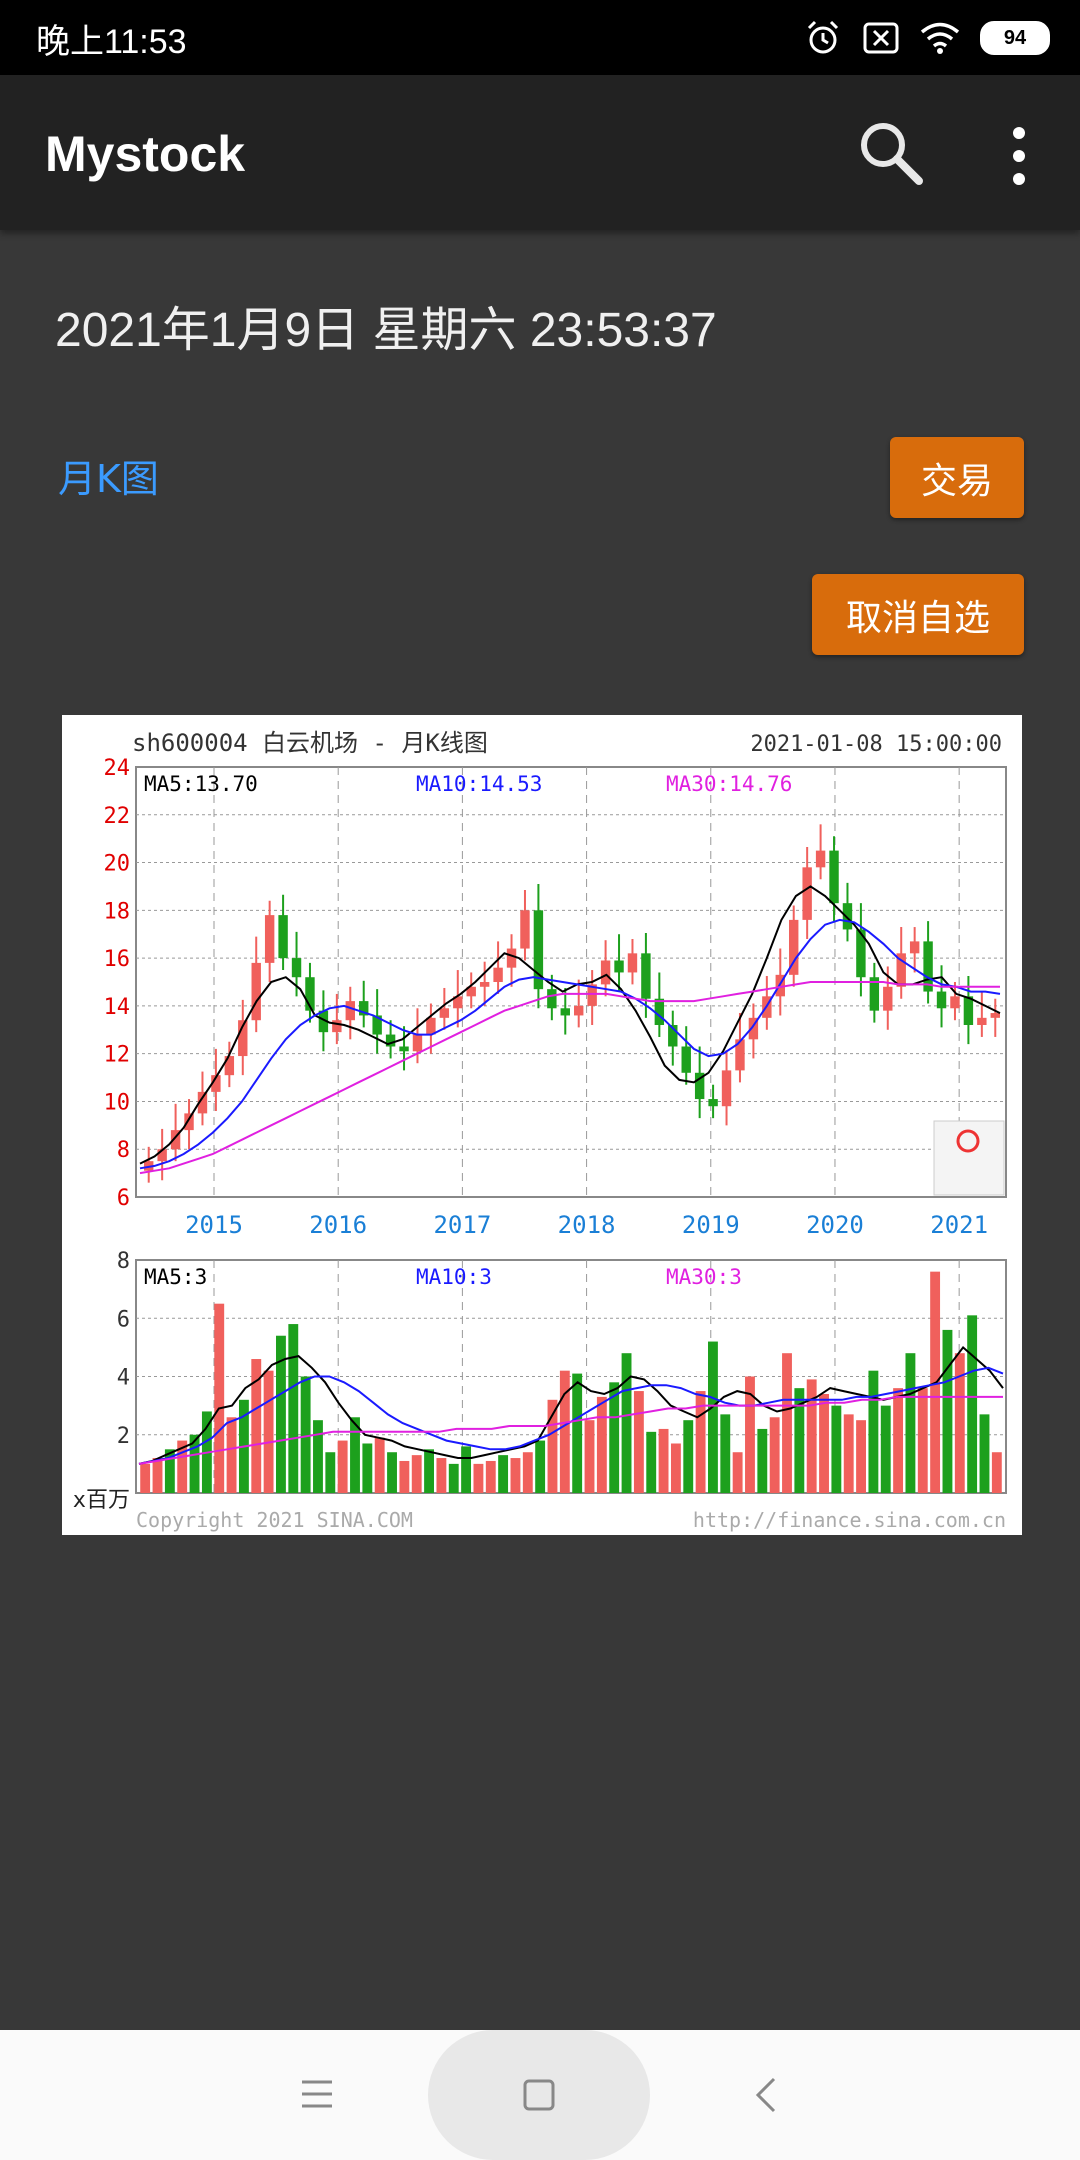 The height and width of the screenshot is (2160, 1080). Describe the element at coordinates (117, 1007) in the screenshot. I see `price-tick-label: 14` at that location.